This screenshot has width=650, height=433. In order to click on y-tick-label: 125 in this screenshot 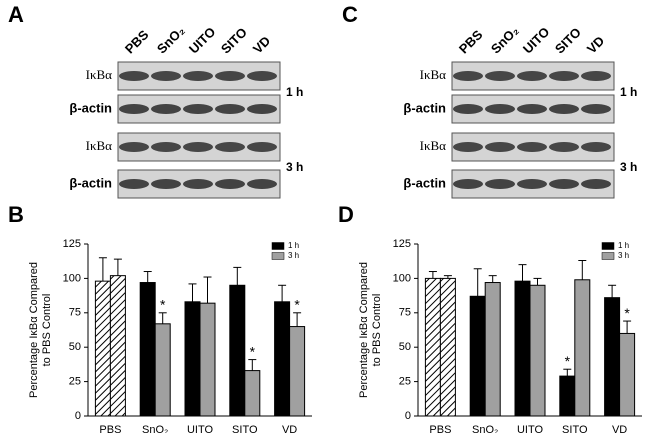, I will do `click(402, 244)`.